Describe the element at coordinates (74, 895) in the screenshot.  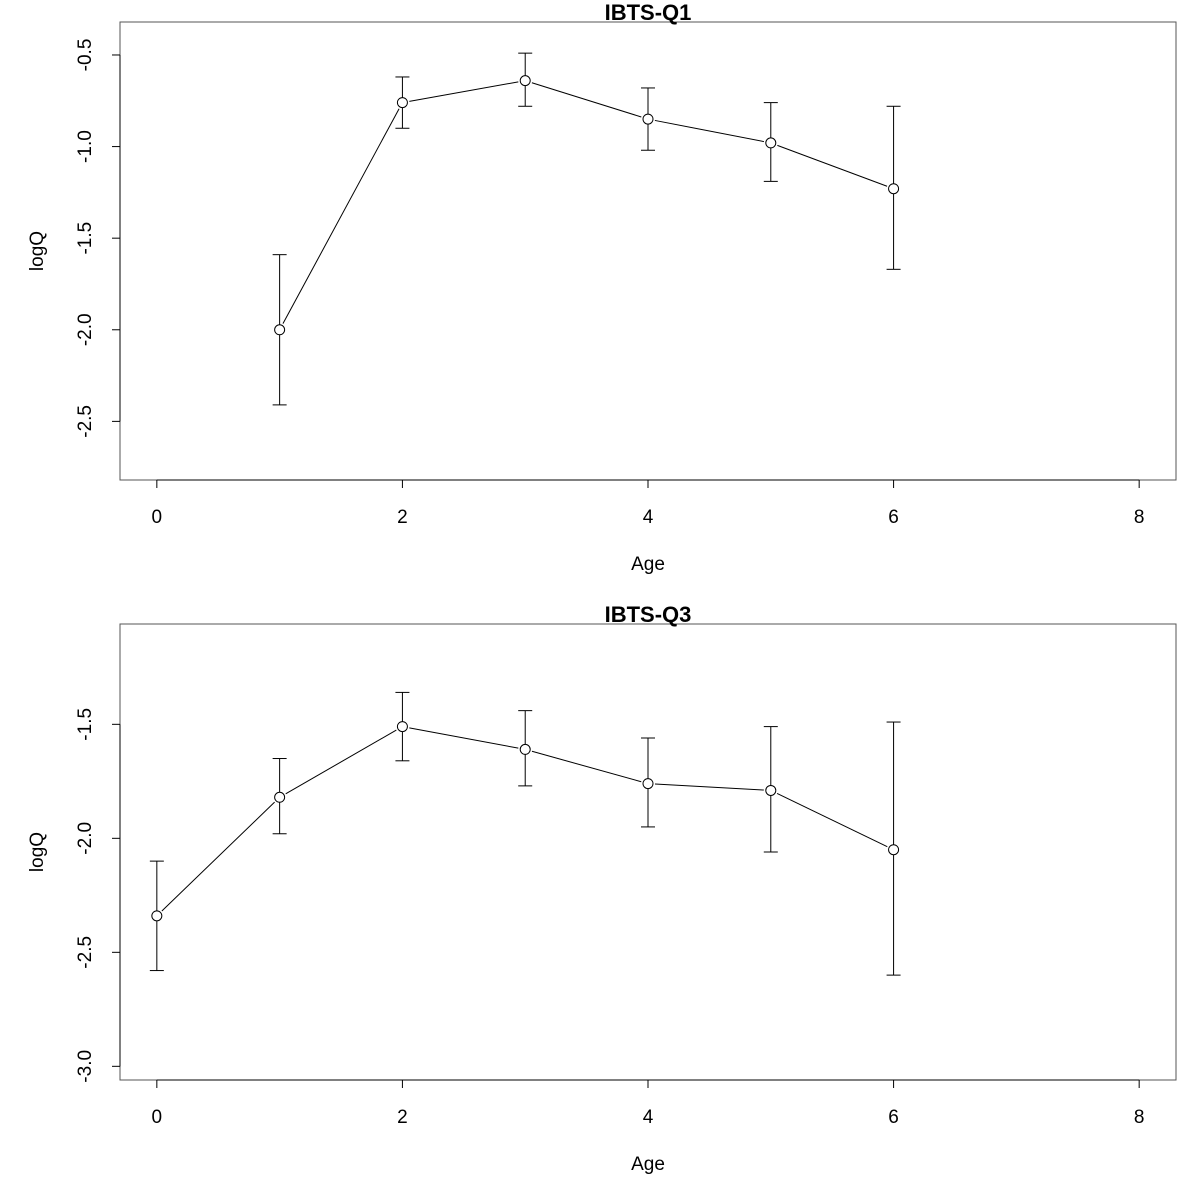
I see `y-axis: -1.5 -2.0 -2.5 -3.0 logQ` at that location.